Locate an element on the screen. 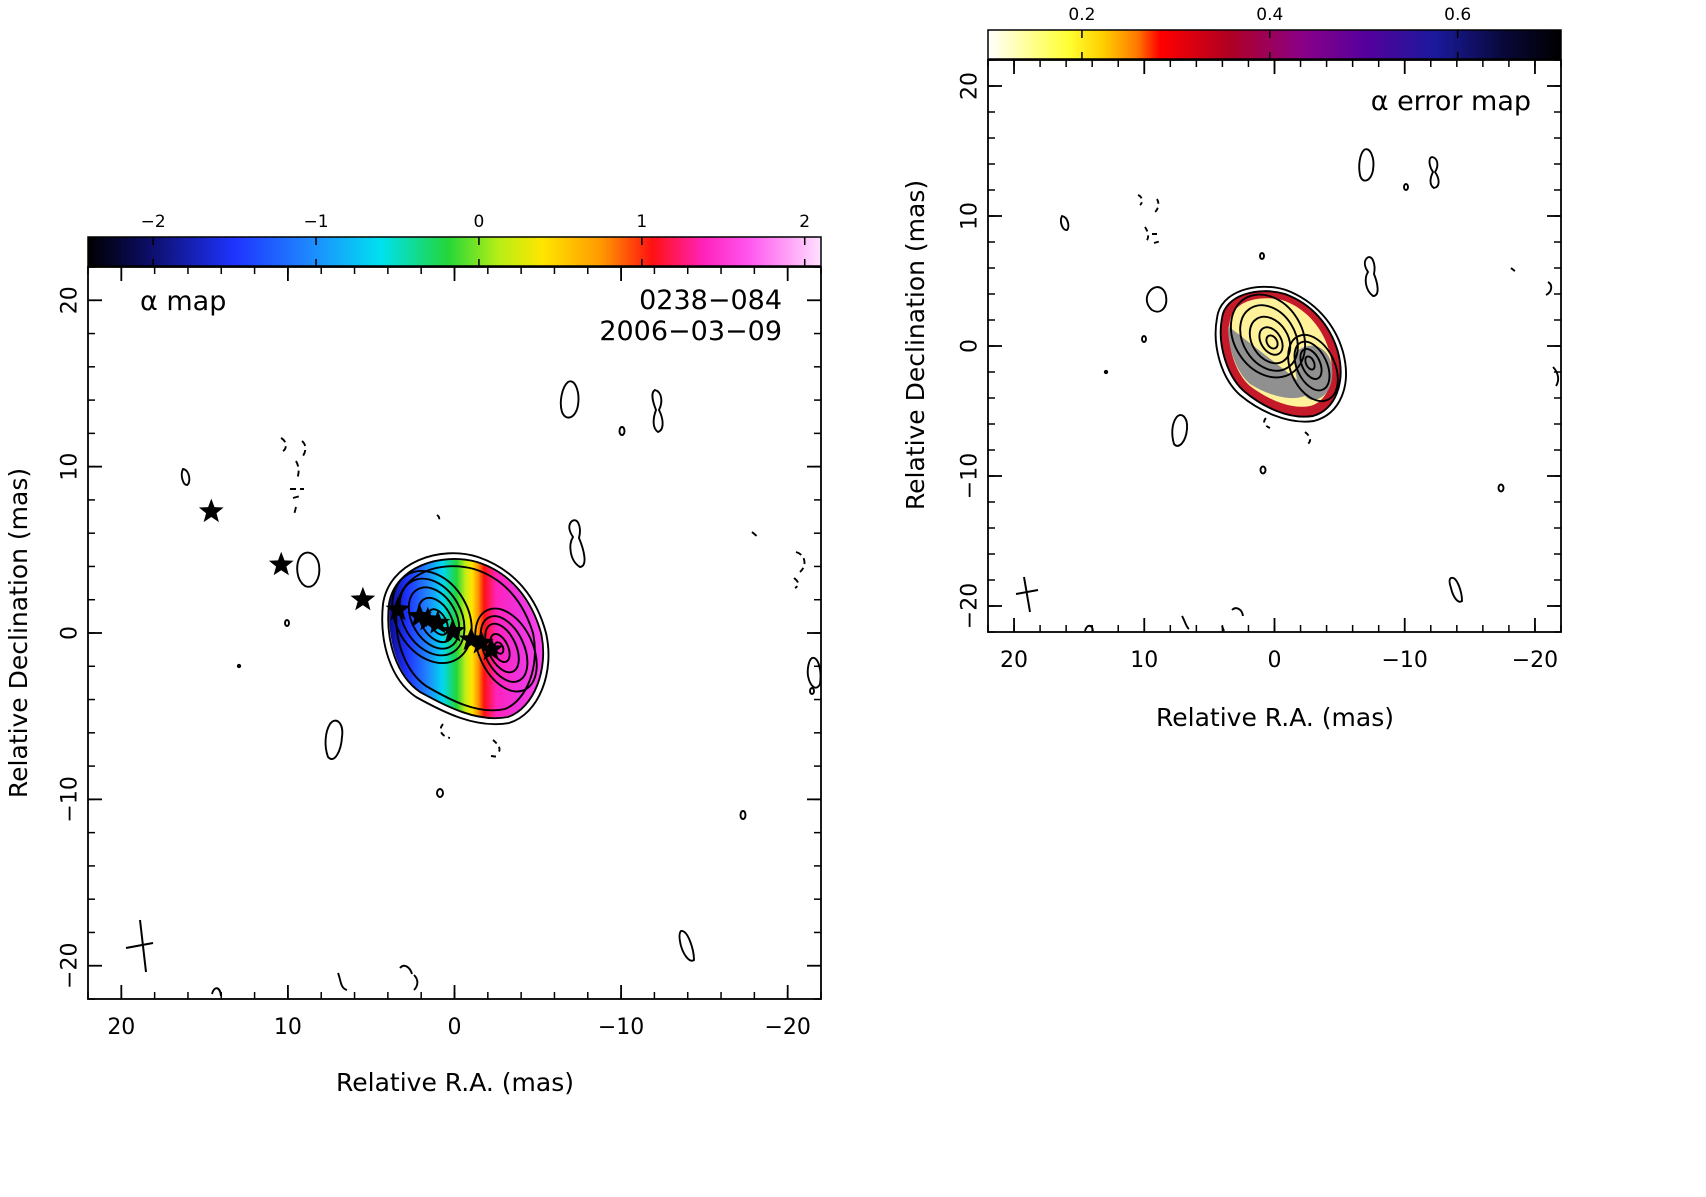 This screenshot has height=1197, width=1706. error-x-tick-label: −10 is located at coordinates (1405, 660).